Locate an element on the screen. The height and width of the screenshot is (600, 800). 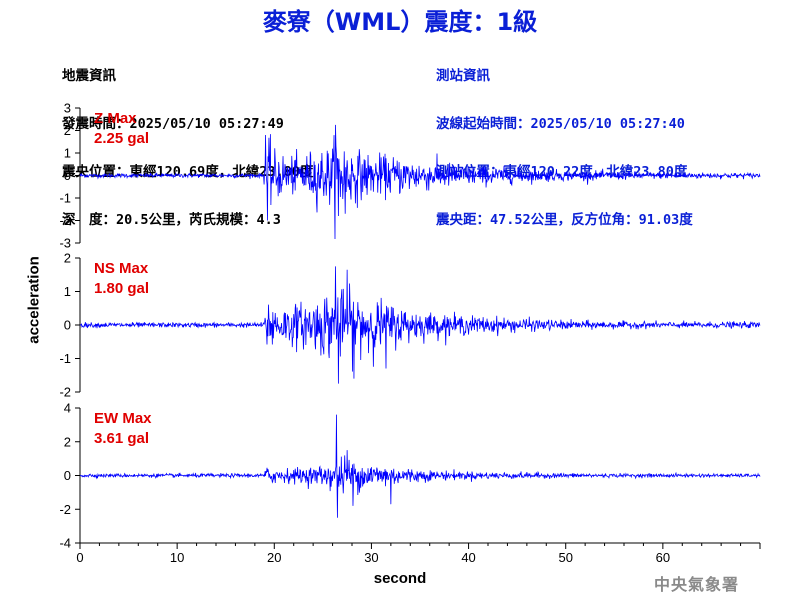
max-label-ew: EW Max is located at coordinates (123, 418).